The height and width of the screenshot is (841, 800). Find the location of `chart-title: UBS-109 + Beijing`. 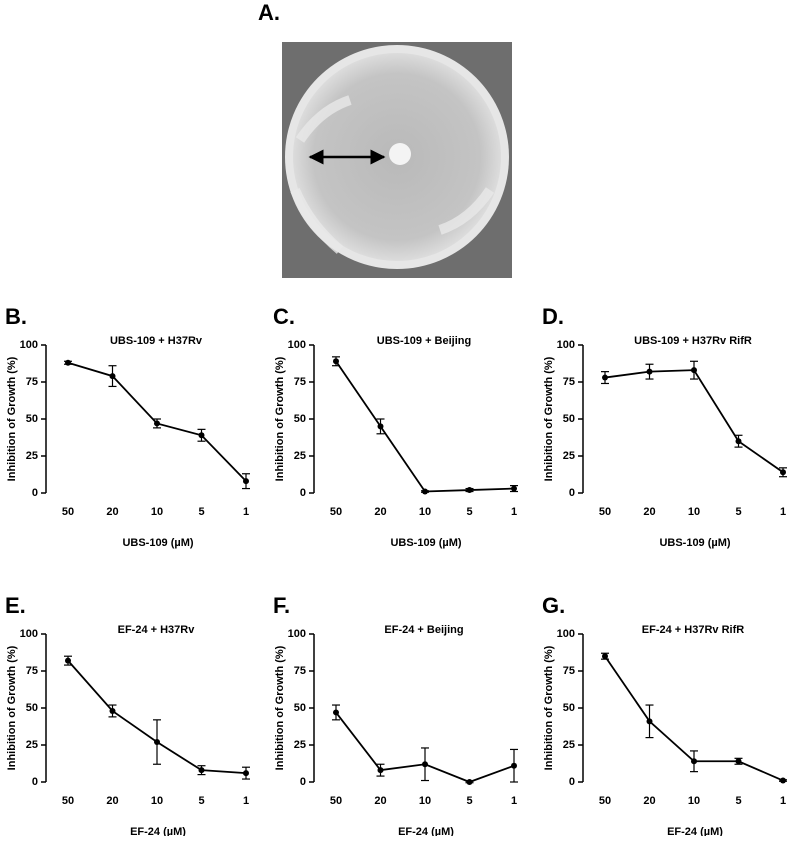

chart-title: UBS-109 + Beijing is located at coordinates (424, 341).